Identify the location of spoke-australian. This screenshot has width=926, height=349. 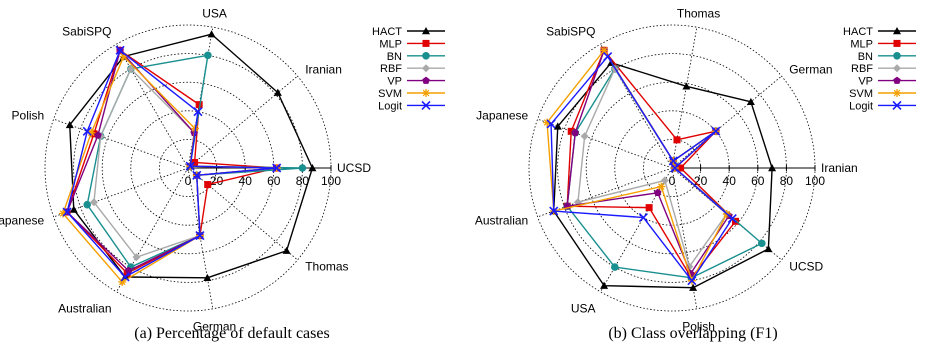
(605, 192).